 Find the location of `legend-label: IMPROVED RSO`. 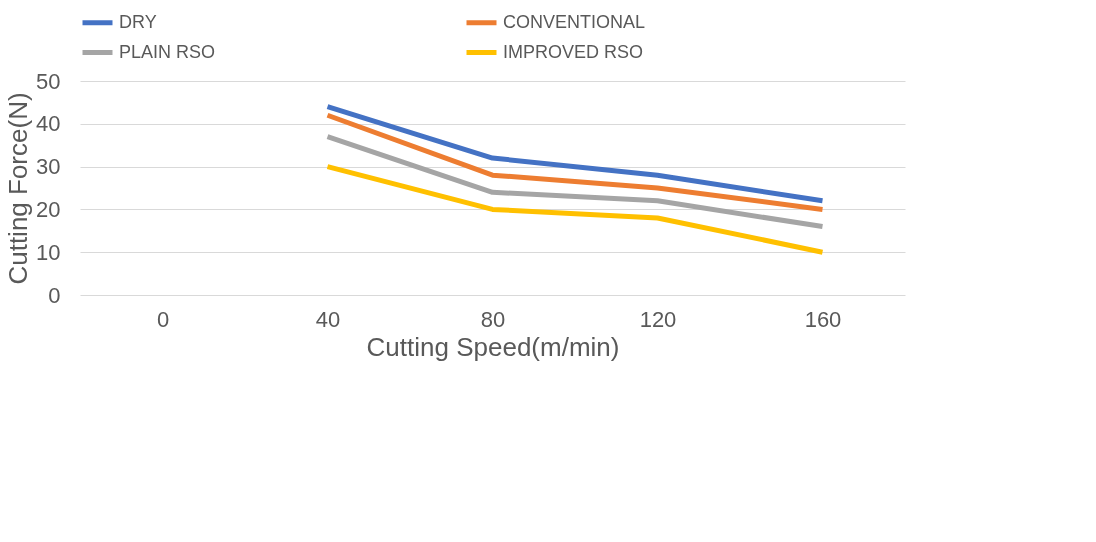

legend-label: IMPROVED RSO is located at coordinates (573, 51).